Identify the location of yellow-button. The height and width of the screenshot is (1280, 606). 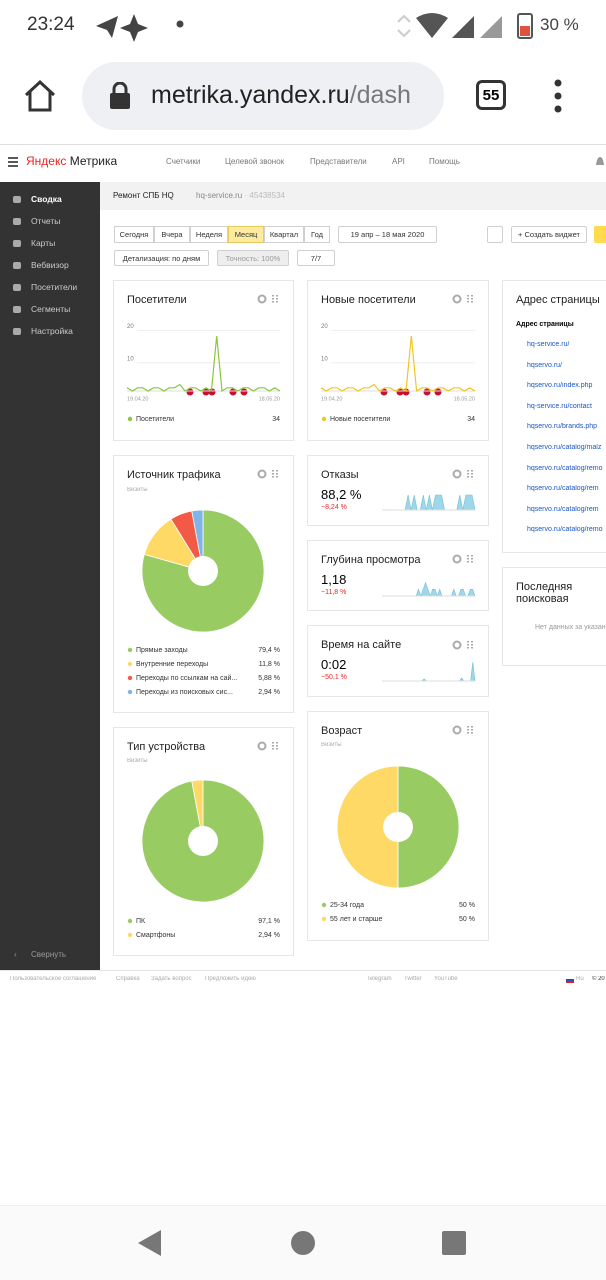
(600, 234).